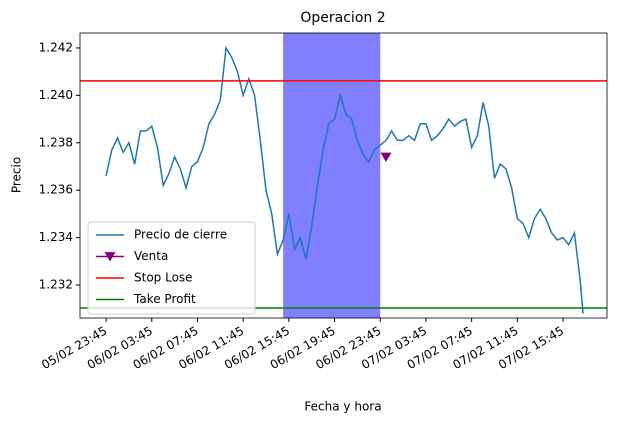  I want to click on y-tick-label: 1.232, so click(56, 285).